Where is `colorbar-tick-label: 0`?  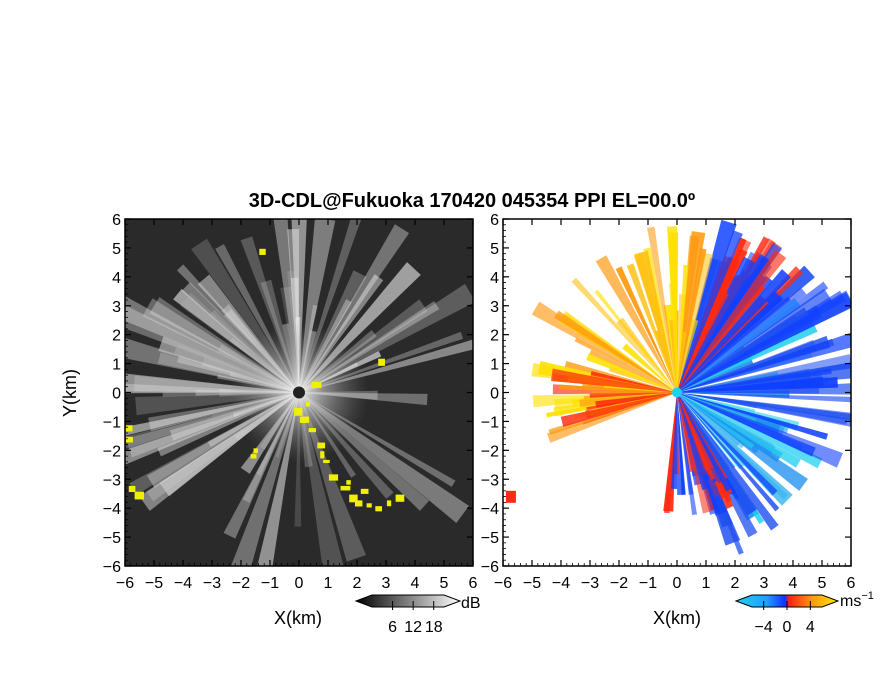
colorbar-tick-label: 0 is located at coordinates (787, 627).